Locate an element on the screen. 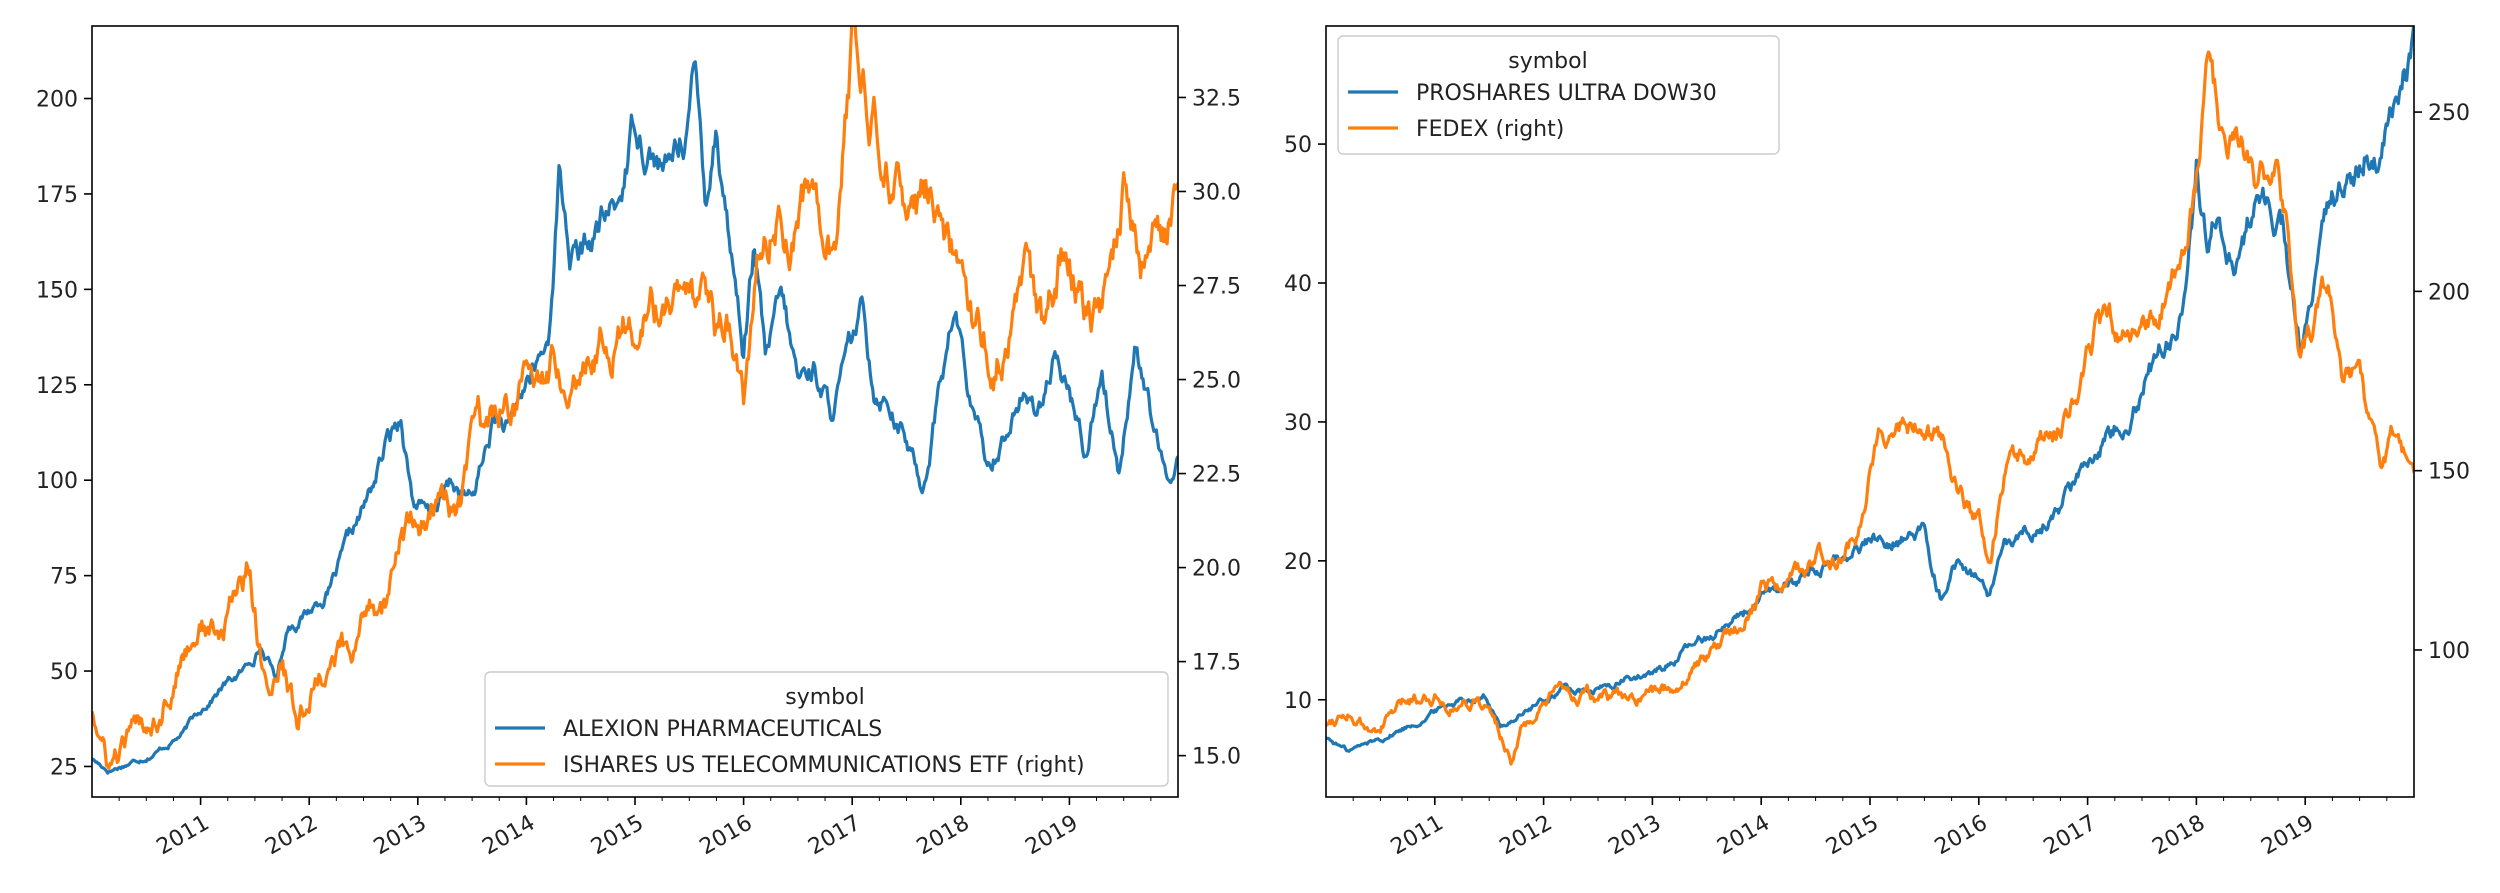 The image size is (2500, 893). y-right-tick-label: 32.5 is located at coordinates (1216, 98).